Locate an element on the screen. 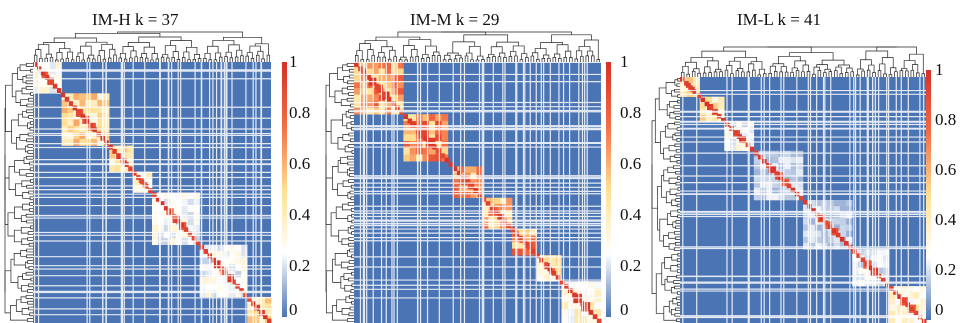 The image size is (966, 323). colorbar-tick-label: 0.8 is located at coordinates (300, 112).